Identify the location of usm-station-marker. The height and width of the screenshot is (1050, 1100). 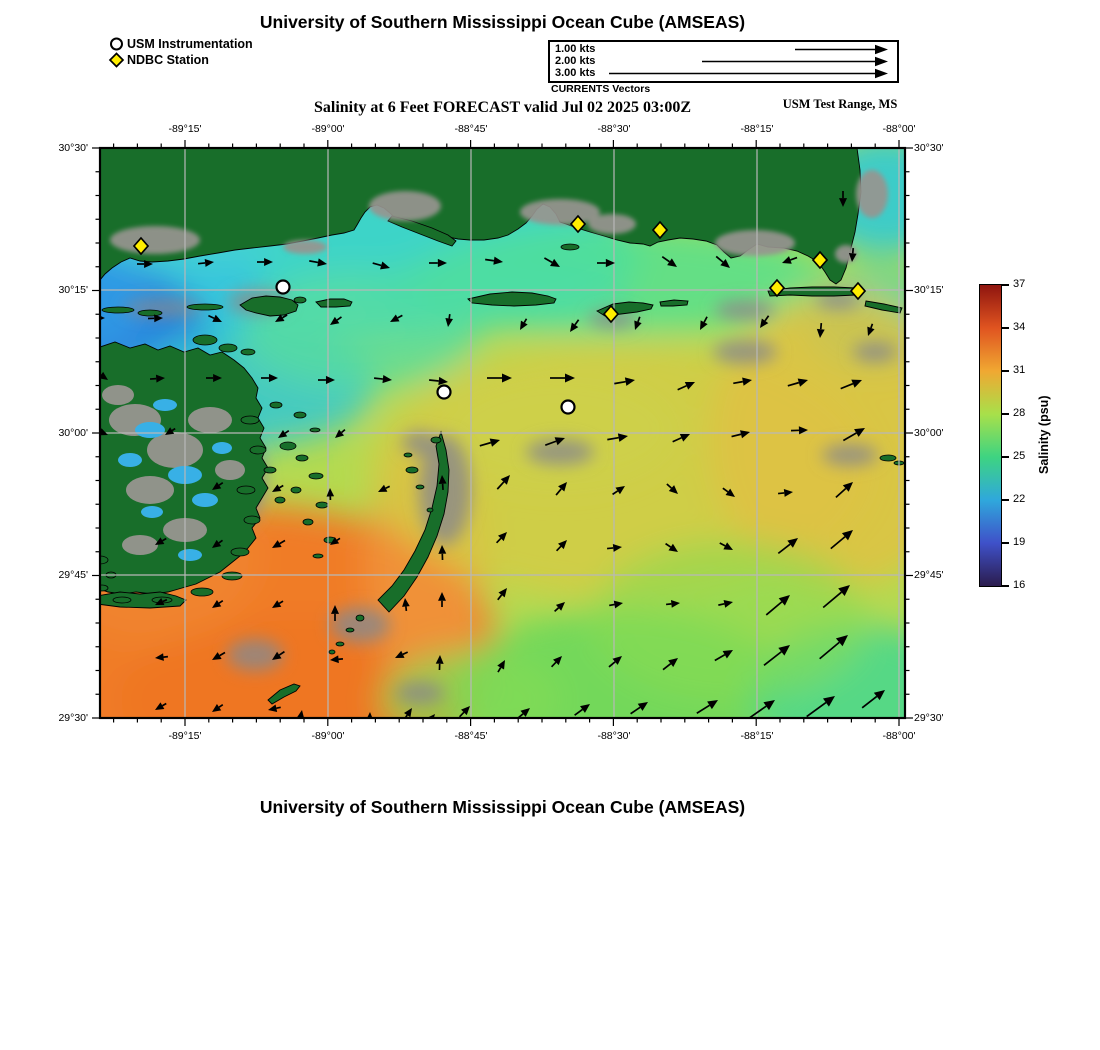
(444, 392).